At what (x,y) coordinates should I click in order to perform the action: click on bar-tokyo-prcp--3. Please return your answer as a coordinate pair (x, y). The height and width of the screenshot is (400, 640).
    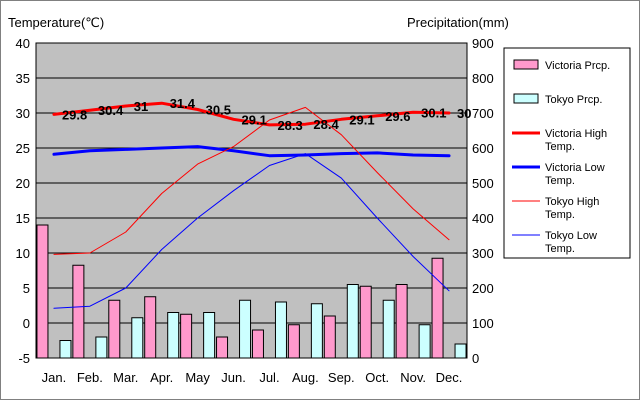
    Looking at the image, I should click on (173, 335).